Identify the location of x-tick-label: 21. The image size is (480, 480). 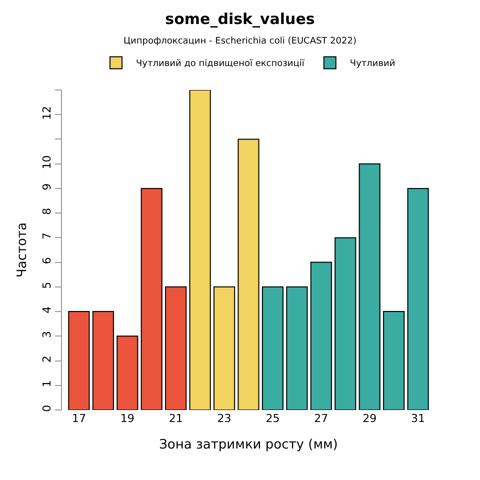
(175, 418).